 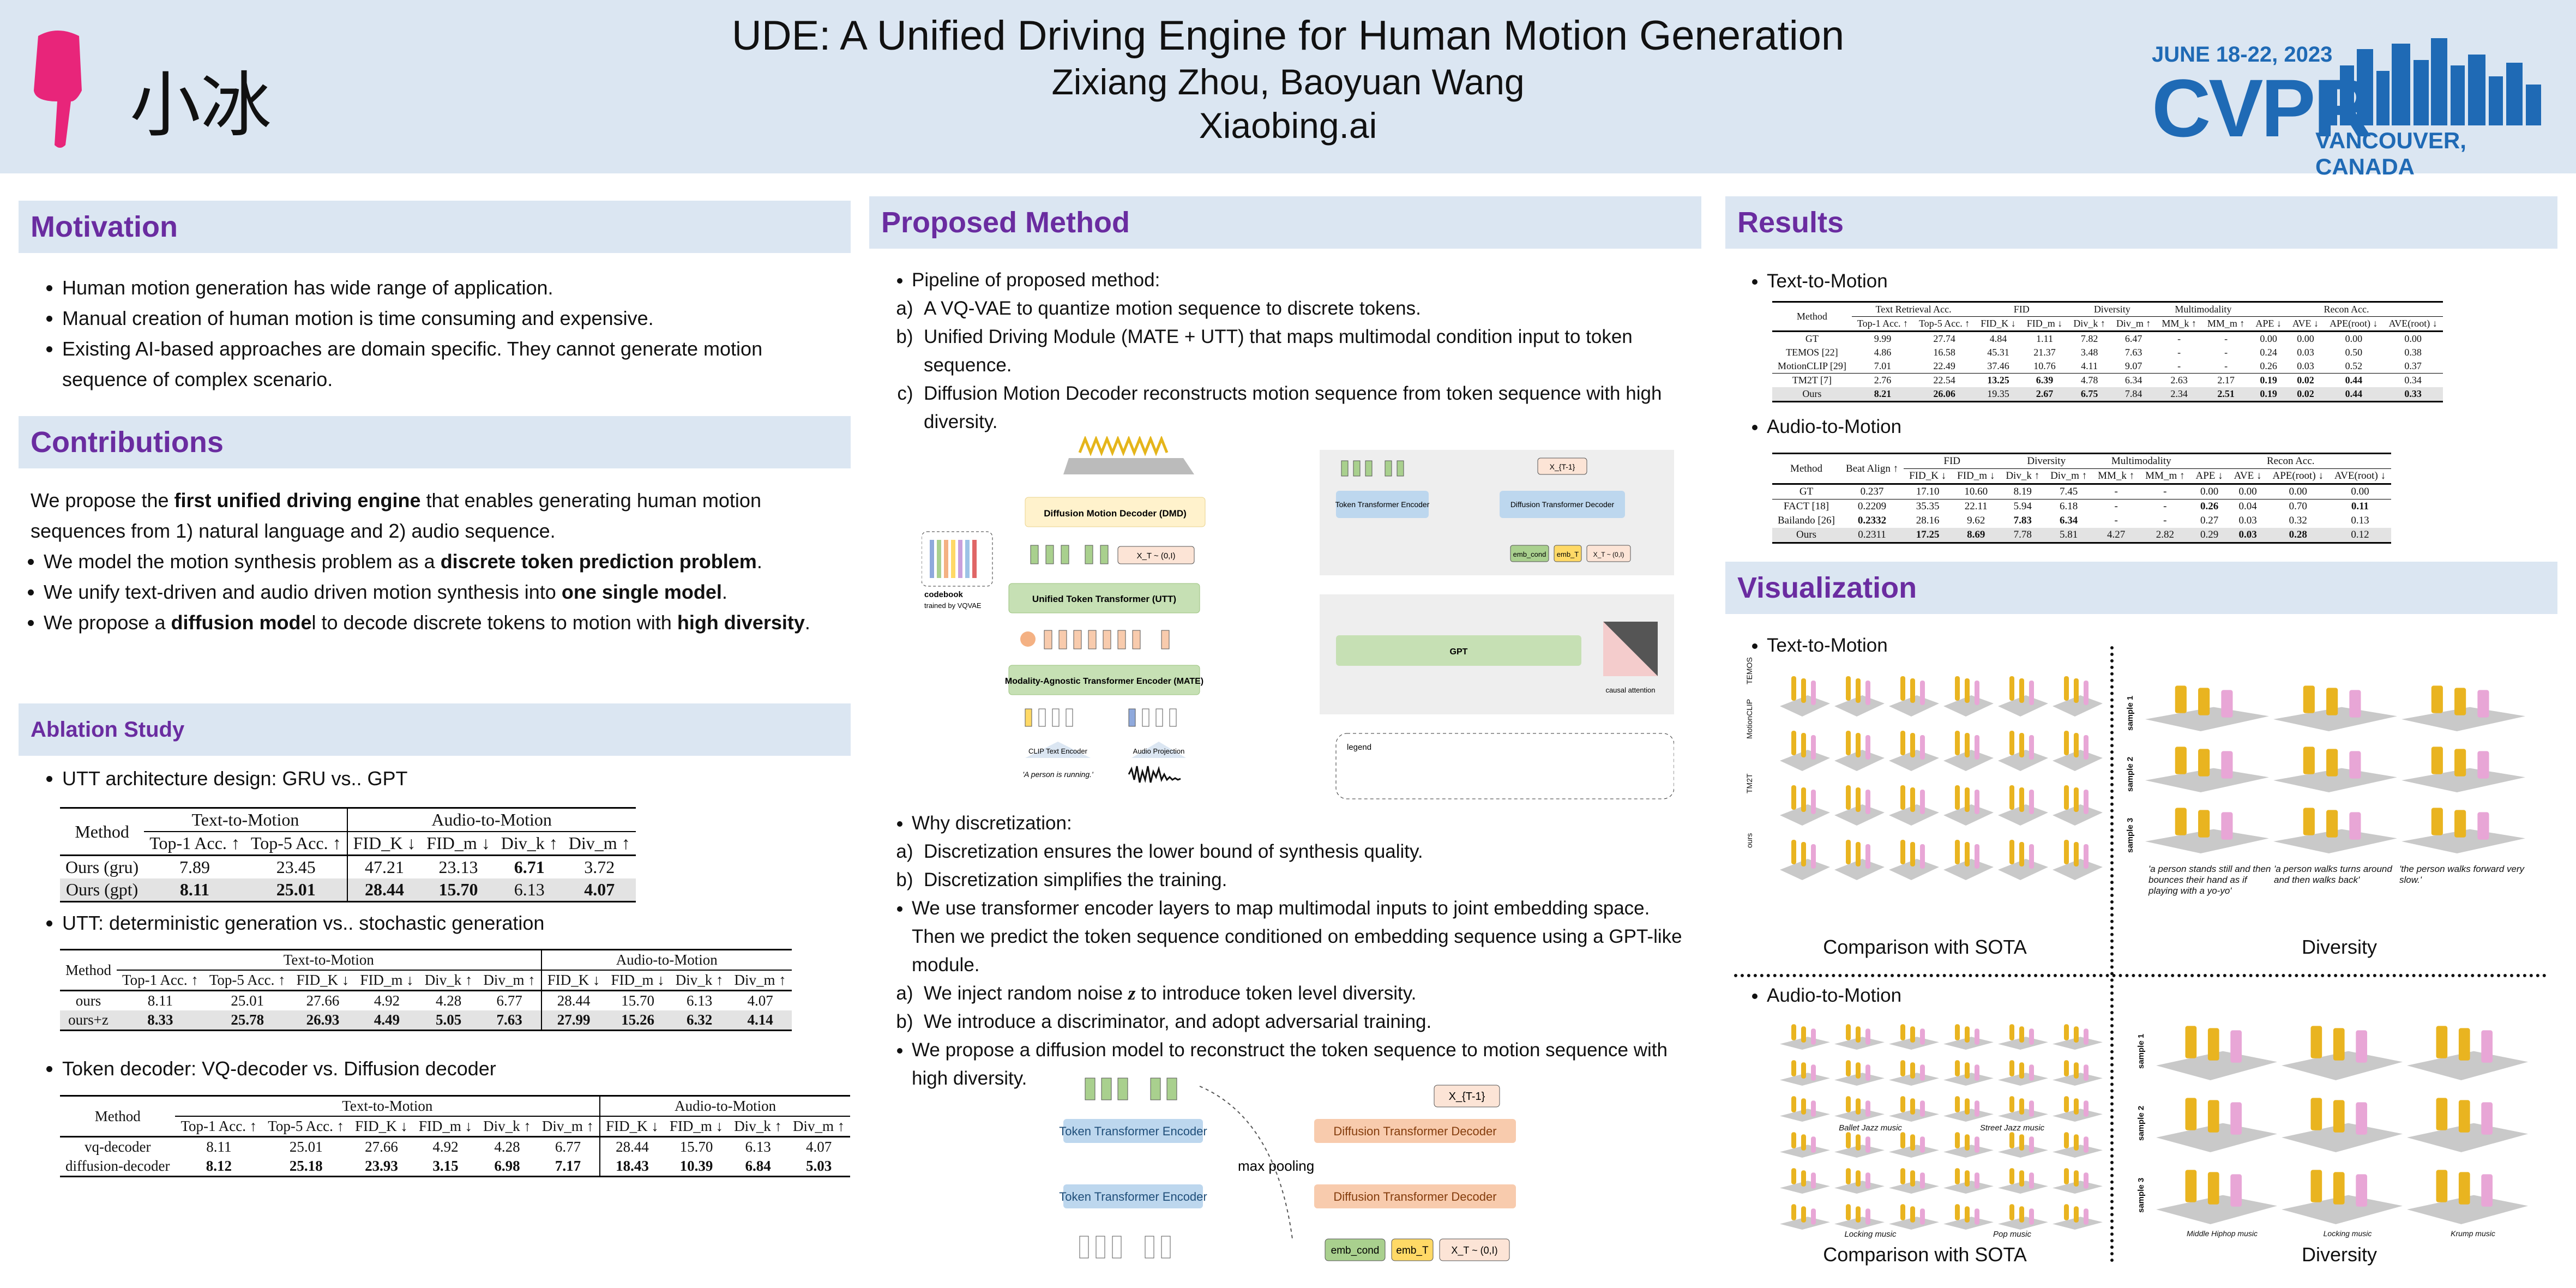 What do you see at coordinates (58, 89) in the screenshot?
I see `xiaobing-logo-icon` at bounding box center [58, 89].